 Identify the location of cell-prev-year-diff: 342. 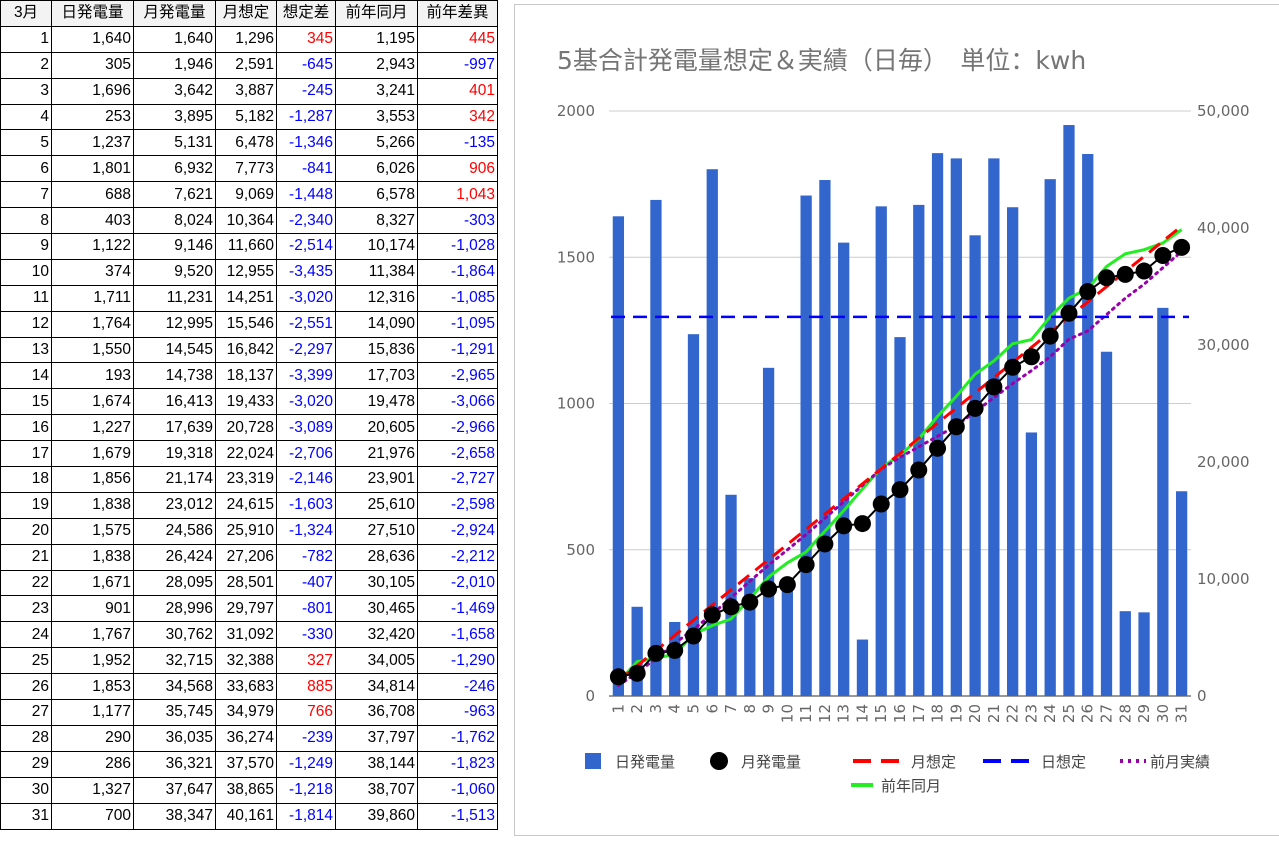
(457, 117).